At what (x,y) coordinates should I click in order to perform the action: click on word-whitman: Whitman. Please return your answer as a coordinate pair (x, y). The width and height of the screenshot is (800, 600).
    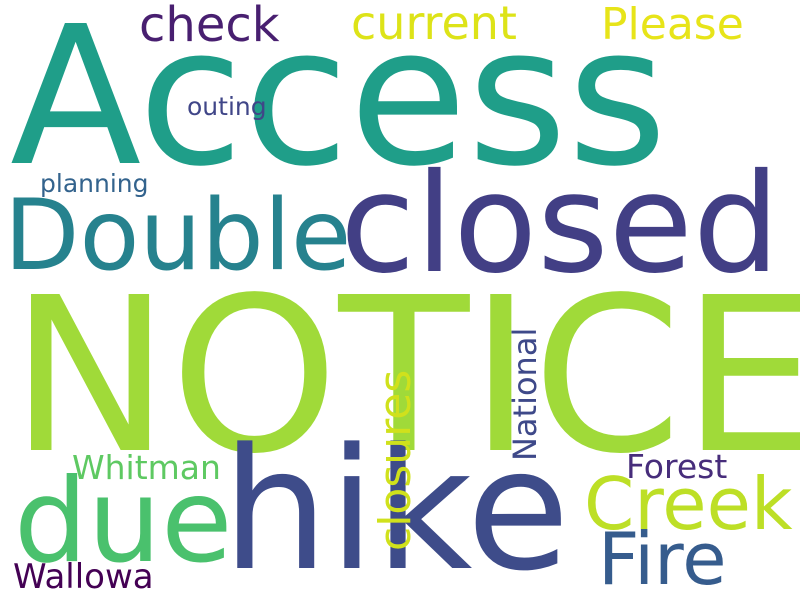
    Looking at the image, I should click on (146, 467).